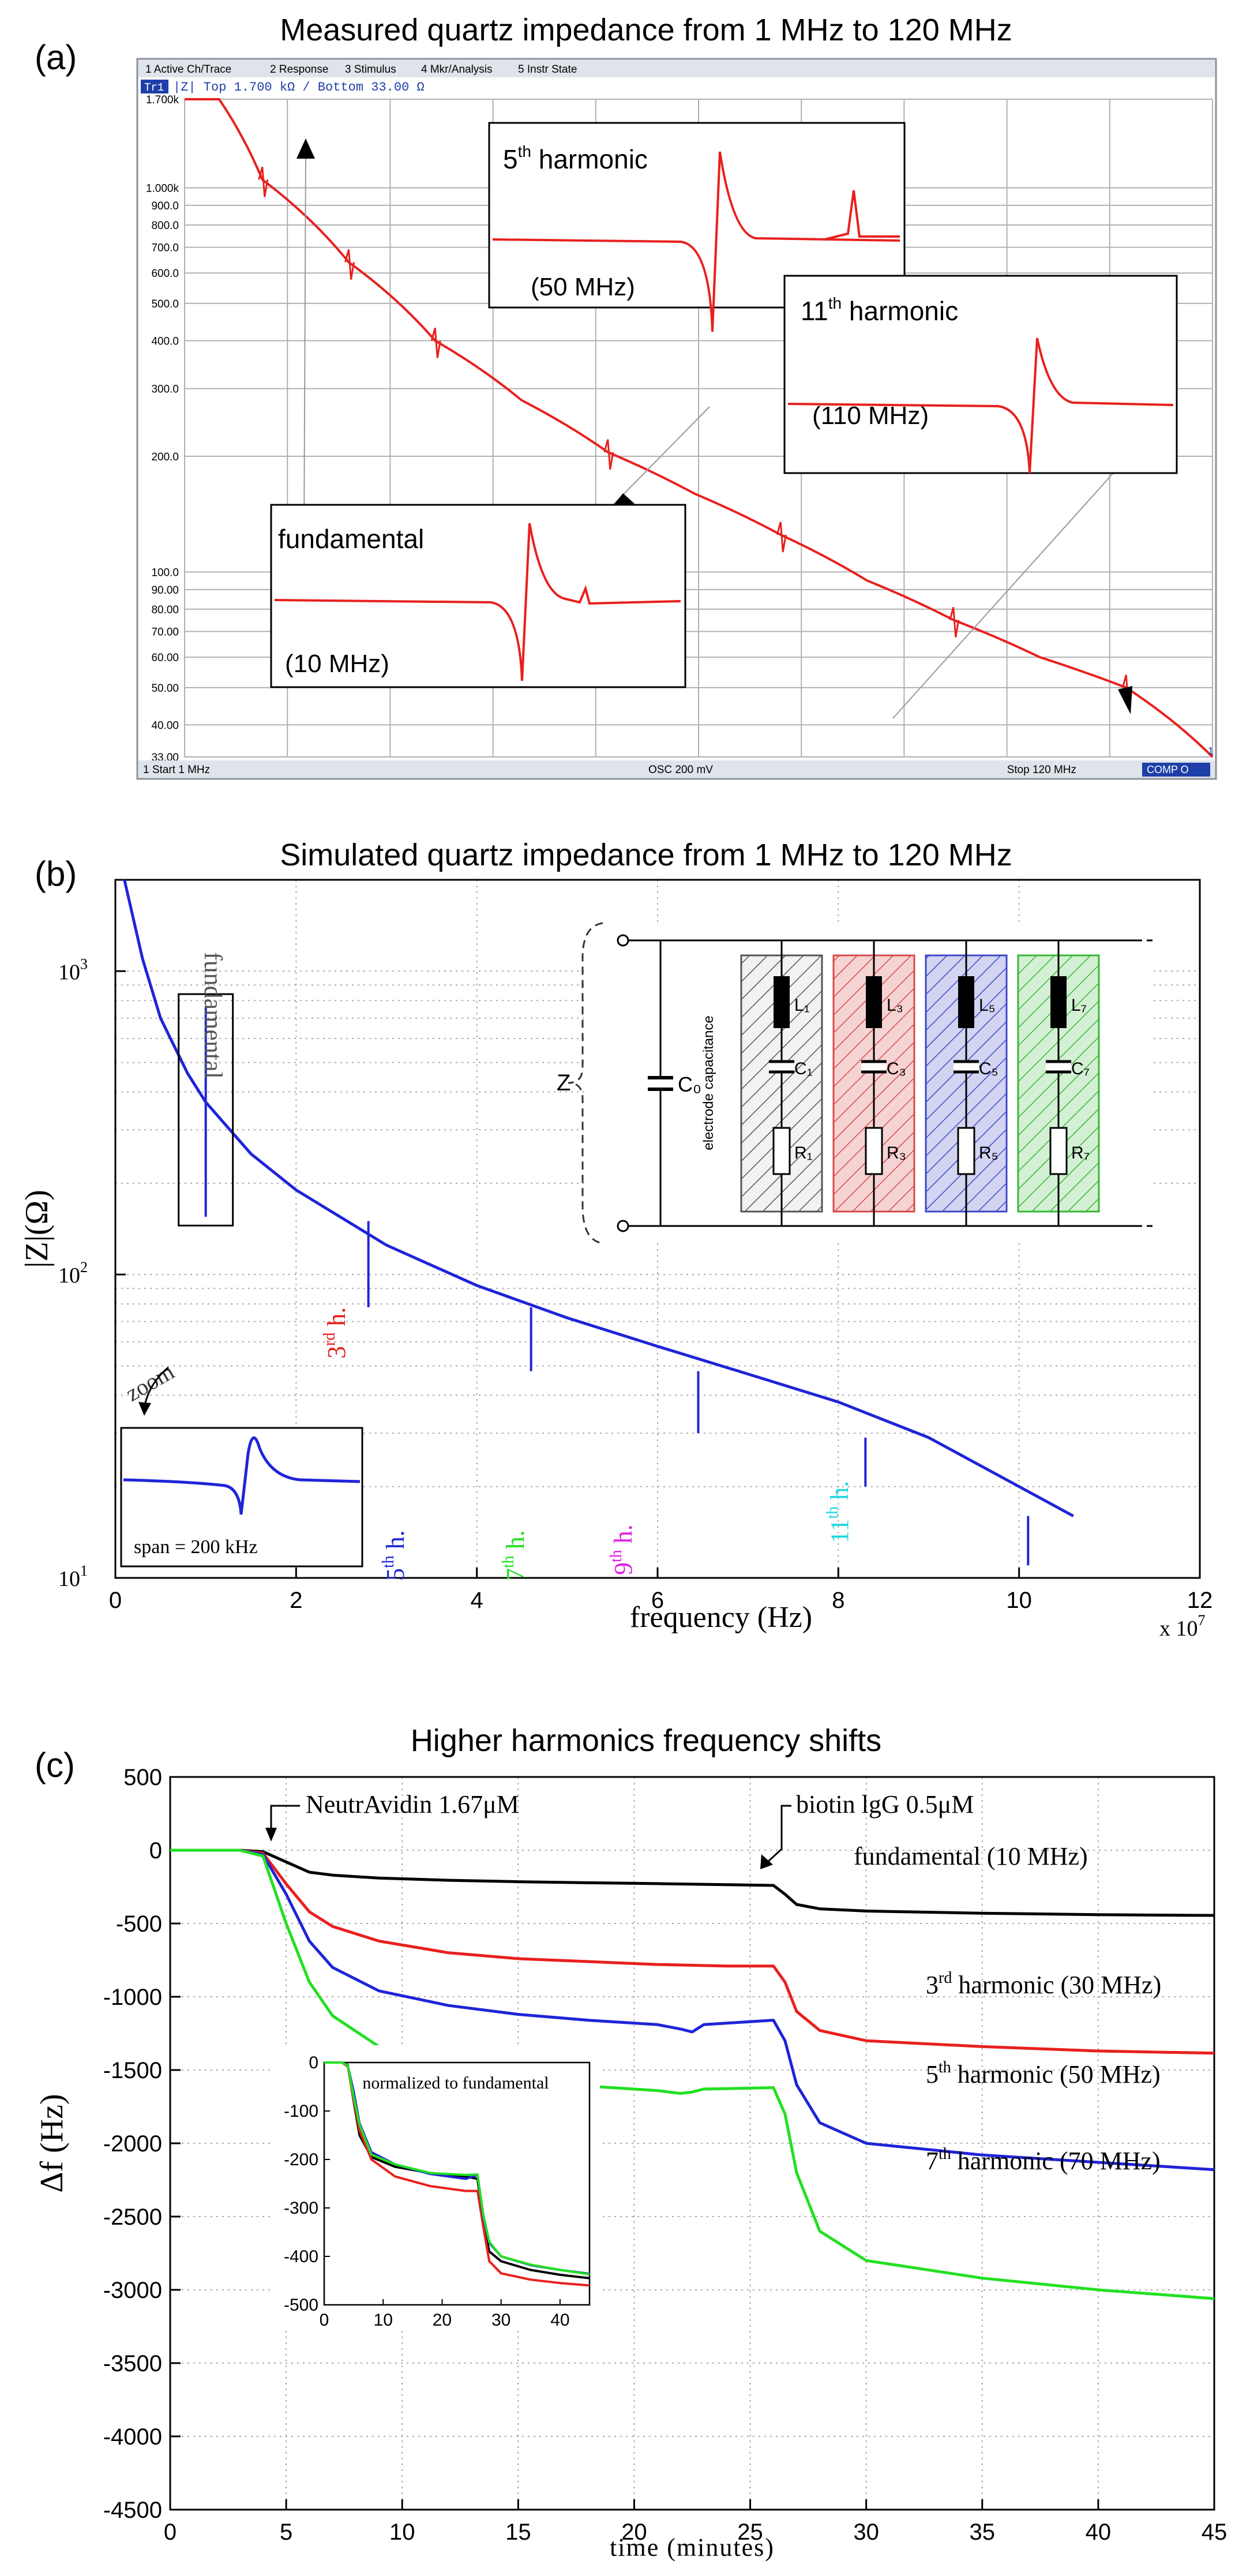  Describe the element at coordinates (73, 1273) in the screenshot. I see `b-y-tick-label: 10²` at that location.